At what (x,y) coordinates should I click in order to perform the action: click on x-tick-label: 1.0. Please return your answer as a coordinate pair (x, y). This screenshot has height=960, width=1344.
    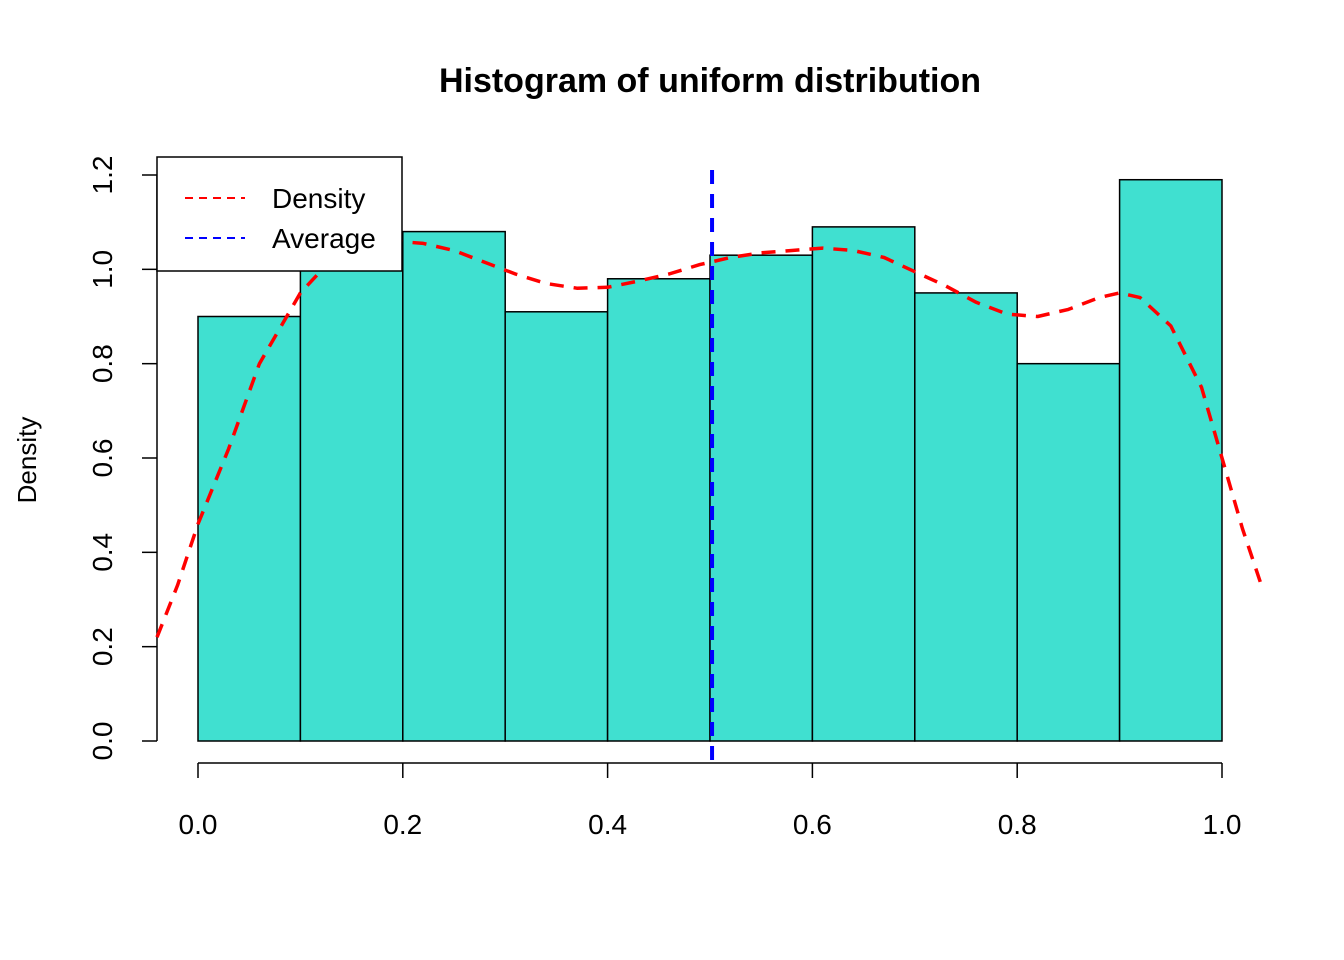
    Looking at the image, I should click on (1222, 824).